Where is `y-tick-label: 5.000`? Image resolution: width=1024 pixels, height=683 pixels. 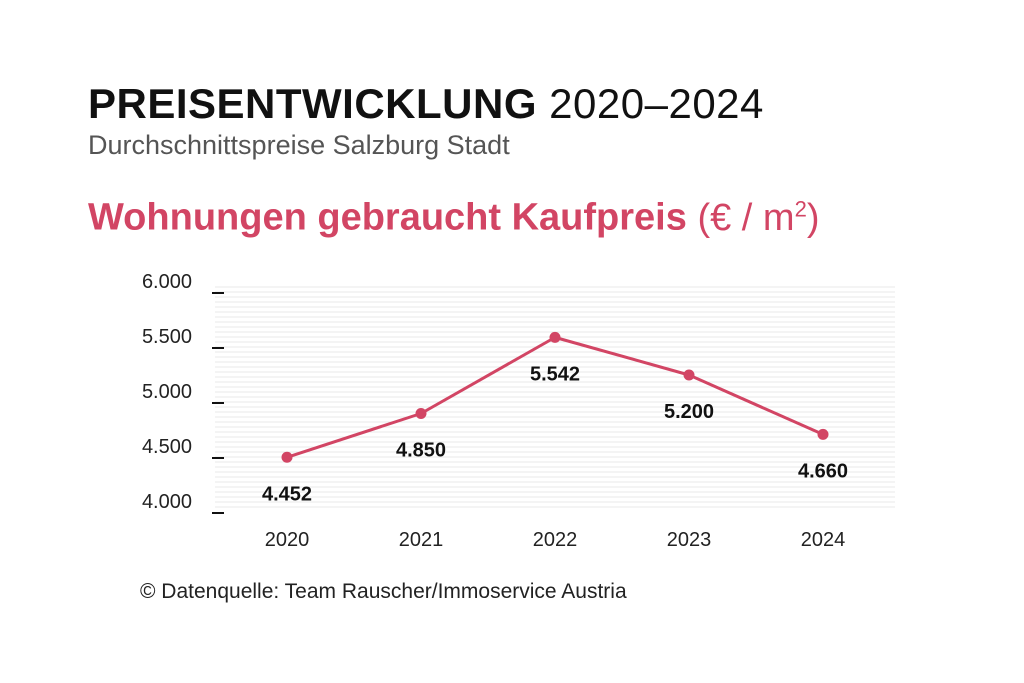
y-tick-label: 5.000 is located at coordinates (167, 392).